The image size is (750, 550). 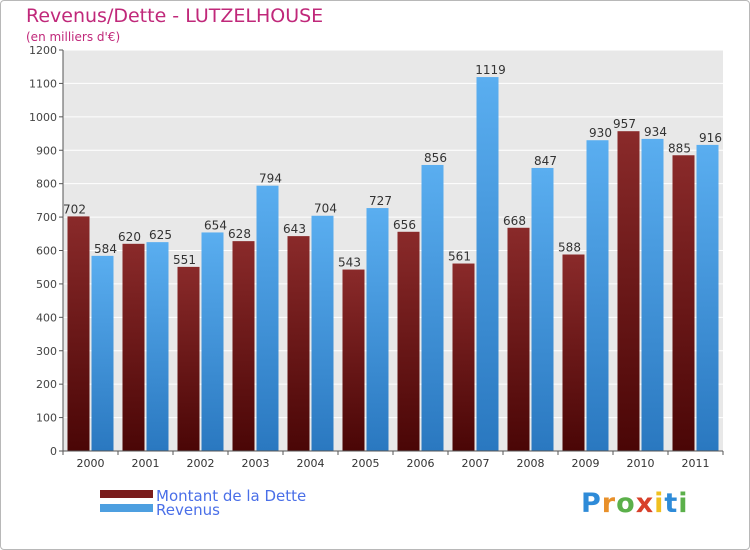 I want to click on data-label-dette: 668, so click(x=514, y=221).